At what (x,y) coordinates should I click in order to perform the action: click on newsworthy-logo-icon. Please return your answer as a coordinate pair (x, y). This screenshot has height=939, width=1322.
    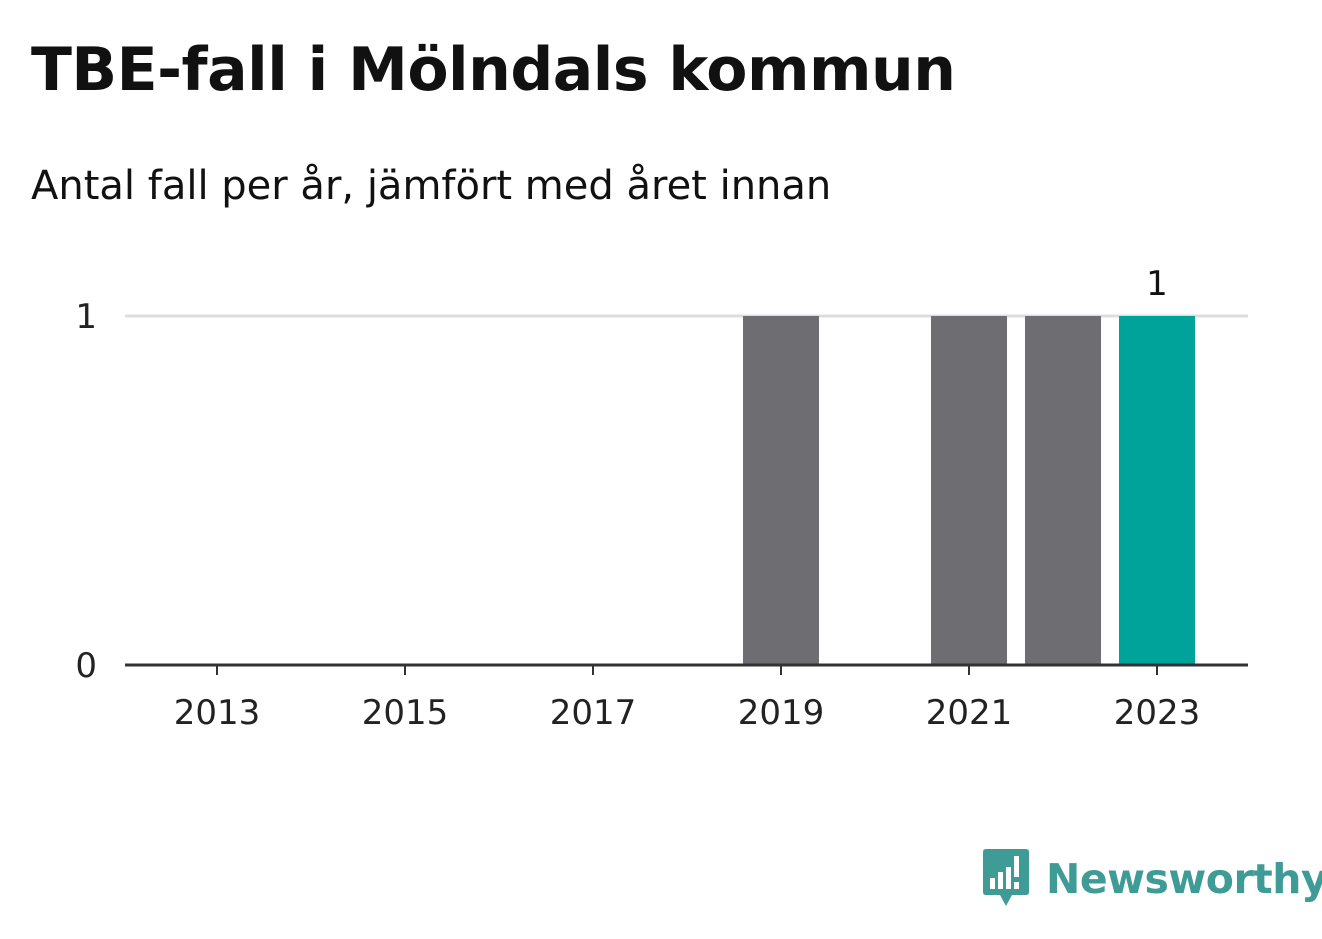
    Looking at the image, I should click on (1006, 877).